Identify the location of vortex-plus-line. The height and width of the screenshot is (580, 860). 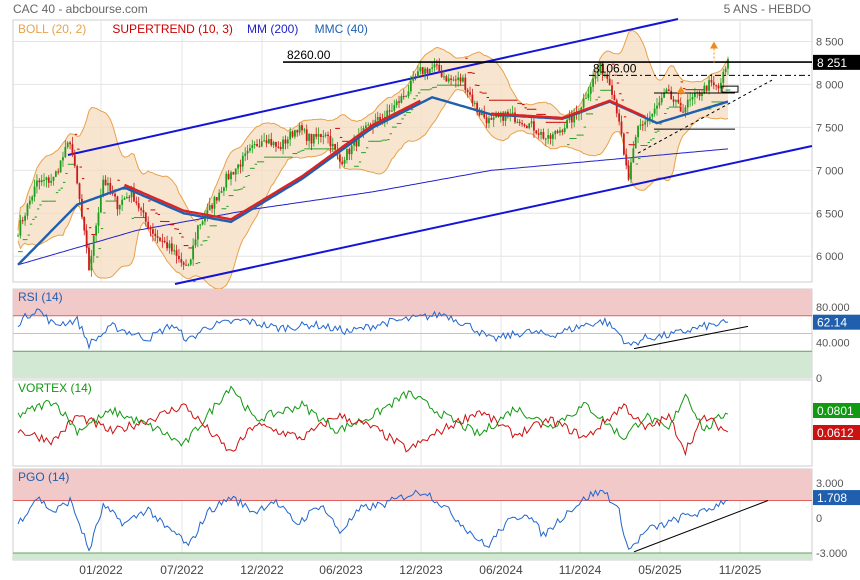
(373, 416).